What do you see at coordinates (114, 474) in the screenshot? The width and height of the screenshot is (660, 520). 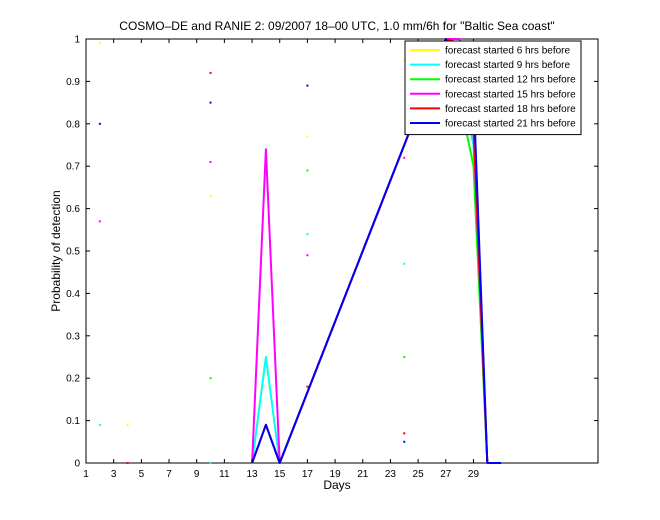 I see `x-tick-label-1: 3` at bounding box center [114, 474].